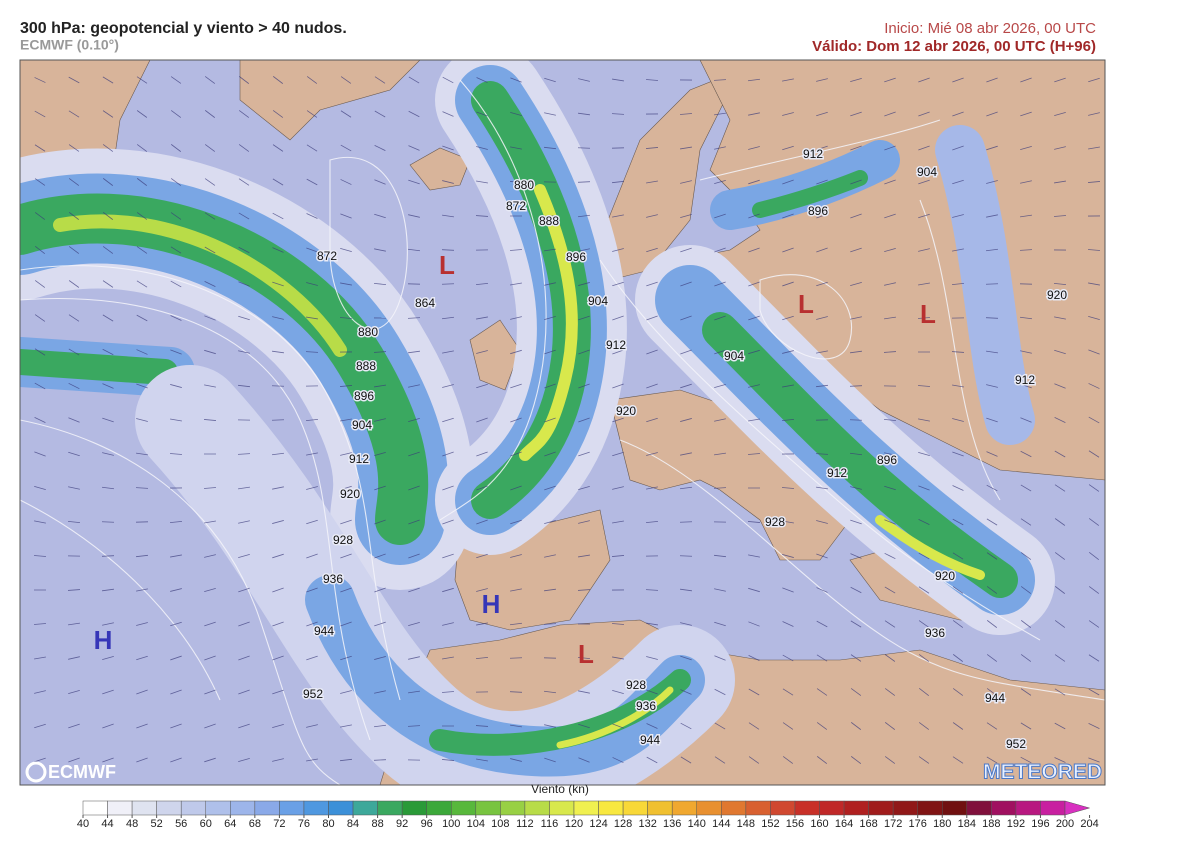 This screenshot has height=861, width=1200. Describe the element at coordinates (1042, 772) in the screenshot. I see `logo-meteored: METEORED` at that location.